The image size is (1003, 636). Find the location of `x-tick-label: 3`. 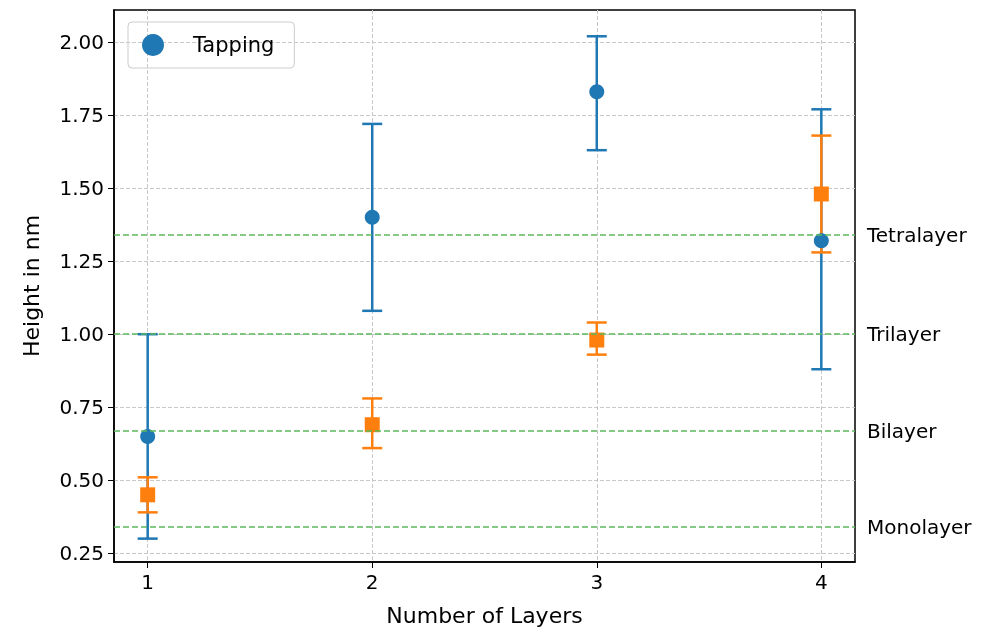

x-tick-label: 3 is located at coordinates (597, 582).